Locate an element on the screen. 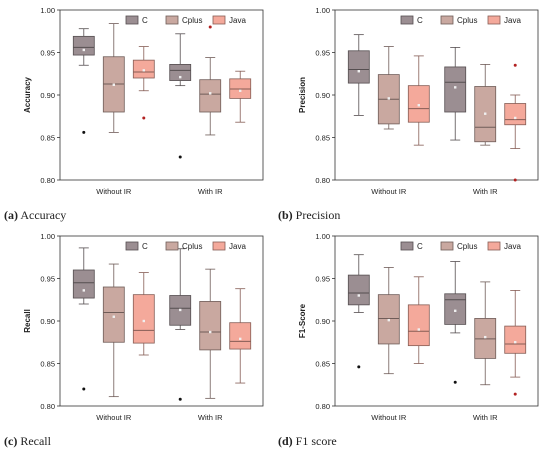 The width and height of the screenshot is (550, 453). panel-caption: (c) Recall is located at coordinates (27, 441).